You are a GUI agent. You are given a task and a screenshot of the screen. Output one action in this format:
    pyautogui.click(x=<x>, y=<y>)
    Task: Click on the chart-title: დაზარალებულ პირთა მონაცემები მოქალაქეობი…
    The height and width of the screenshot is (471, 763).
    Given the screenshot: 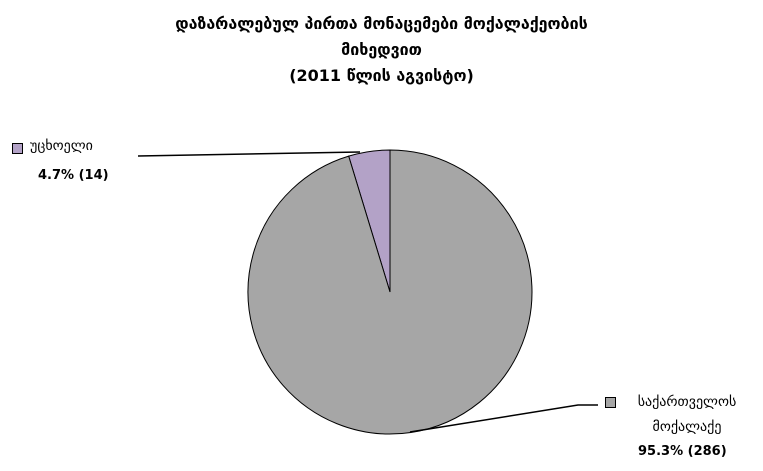 What is the action you would take?
    pyautogui.click(x=381, y=23)
    